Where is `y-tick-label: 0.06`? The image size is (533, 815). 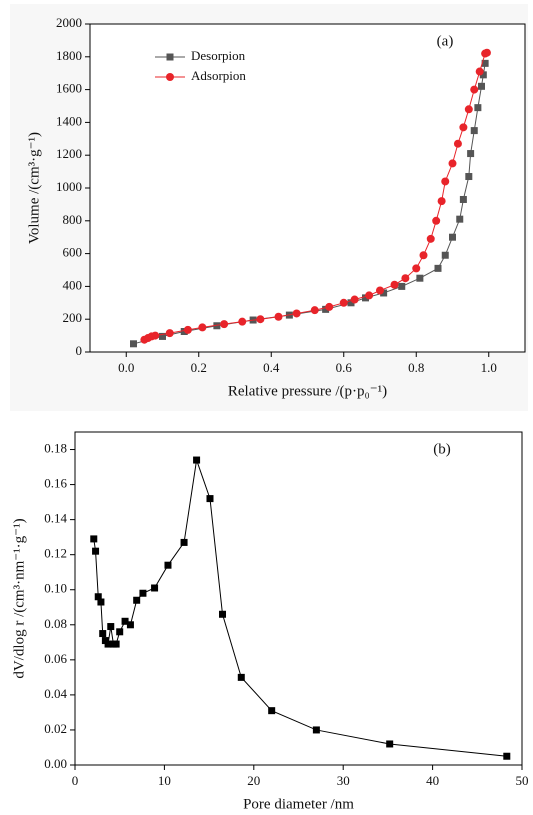 y-tick-label: 0.06 is located at coordinates (55, 658).